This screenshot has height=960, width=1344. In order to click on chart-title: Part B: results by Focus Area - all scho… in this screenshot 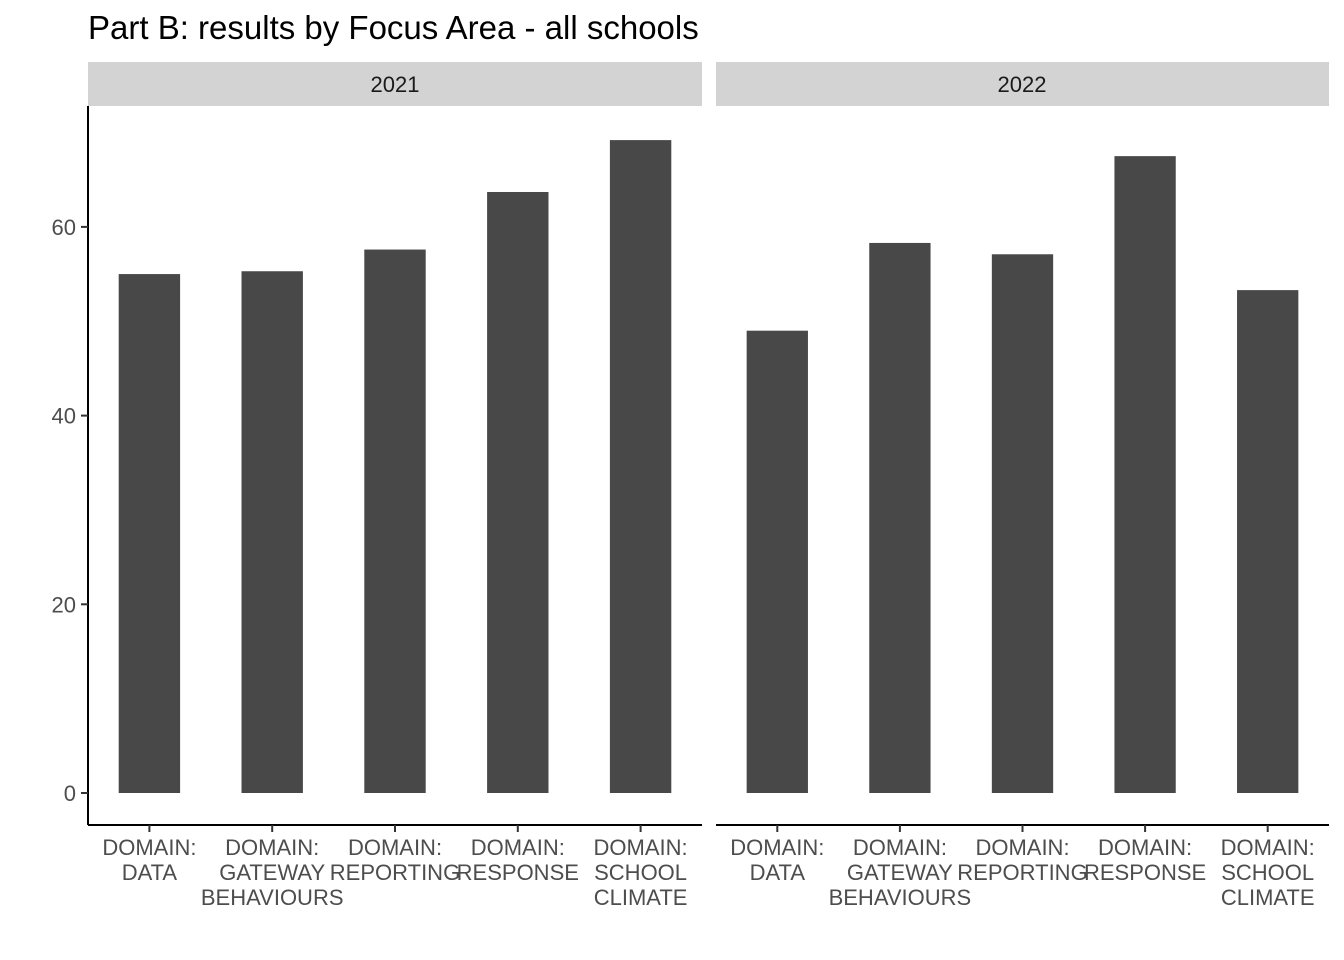, I will do `click(393, 27)`.